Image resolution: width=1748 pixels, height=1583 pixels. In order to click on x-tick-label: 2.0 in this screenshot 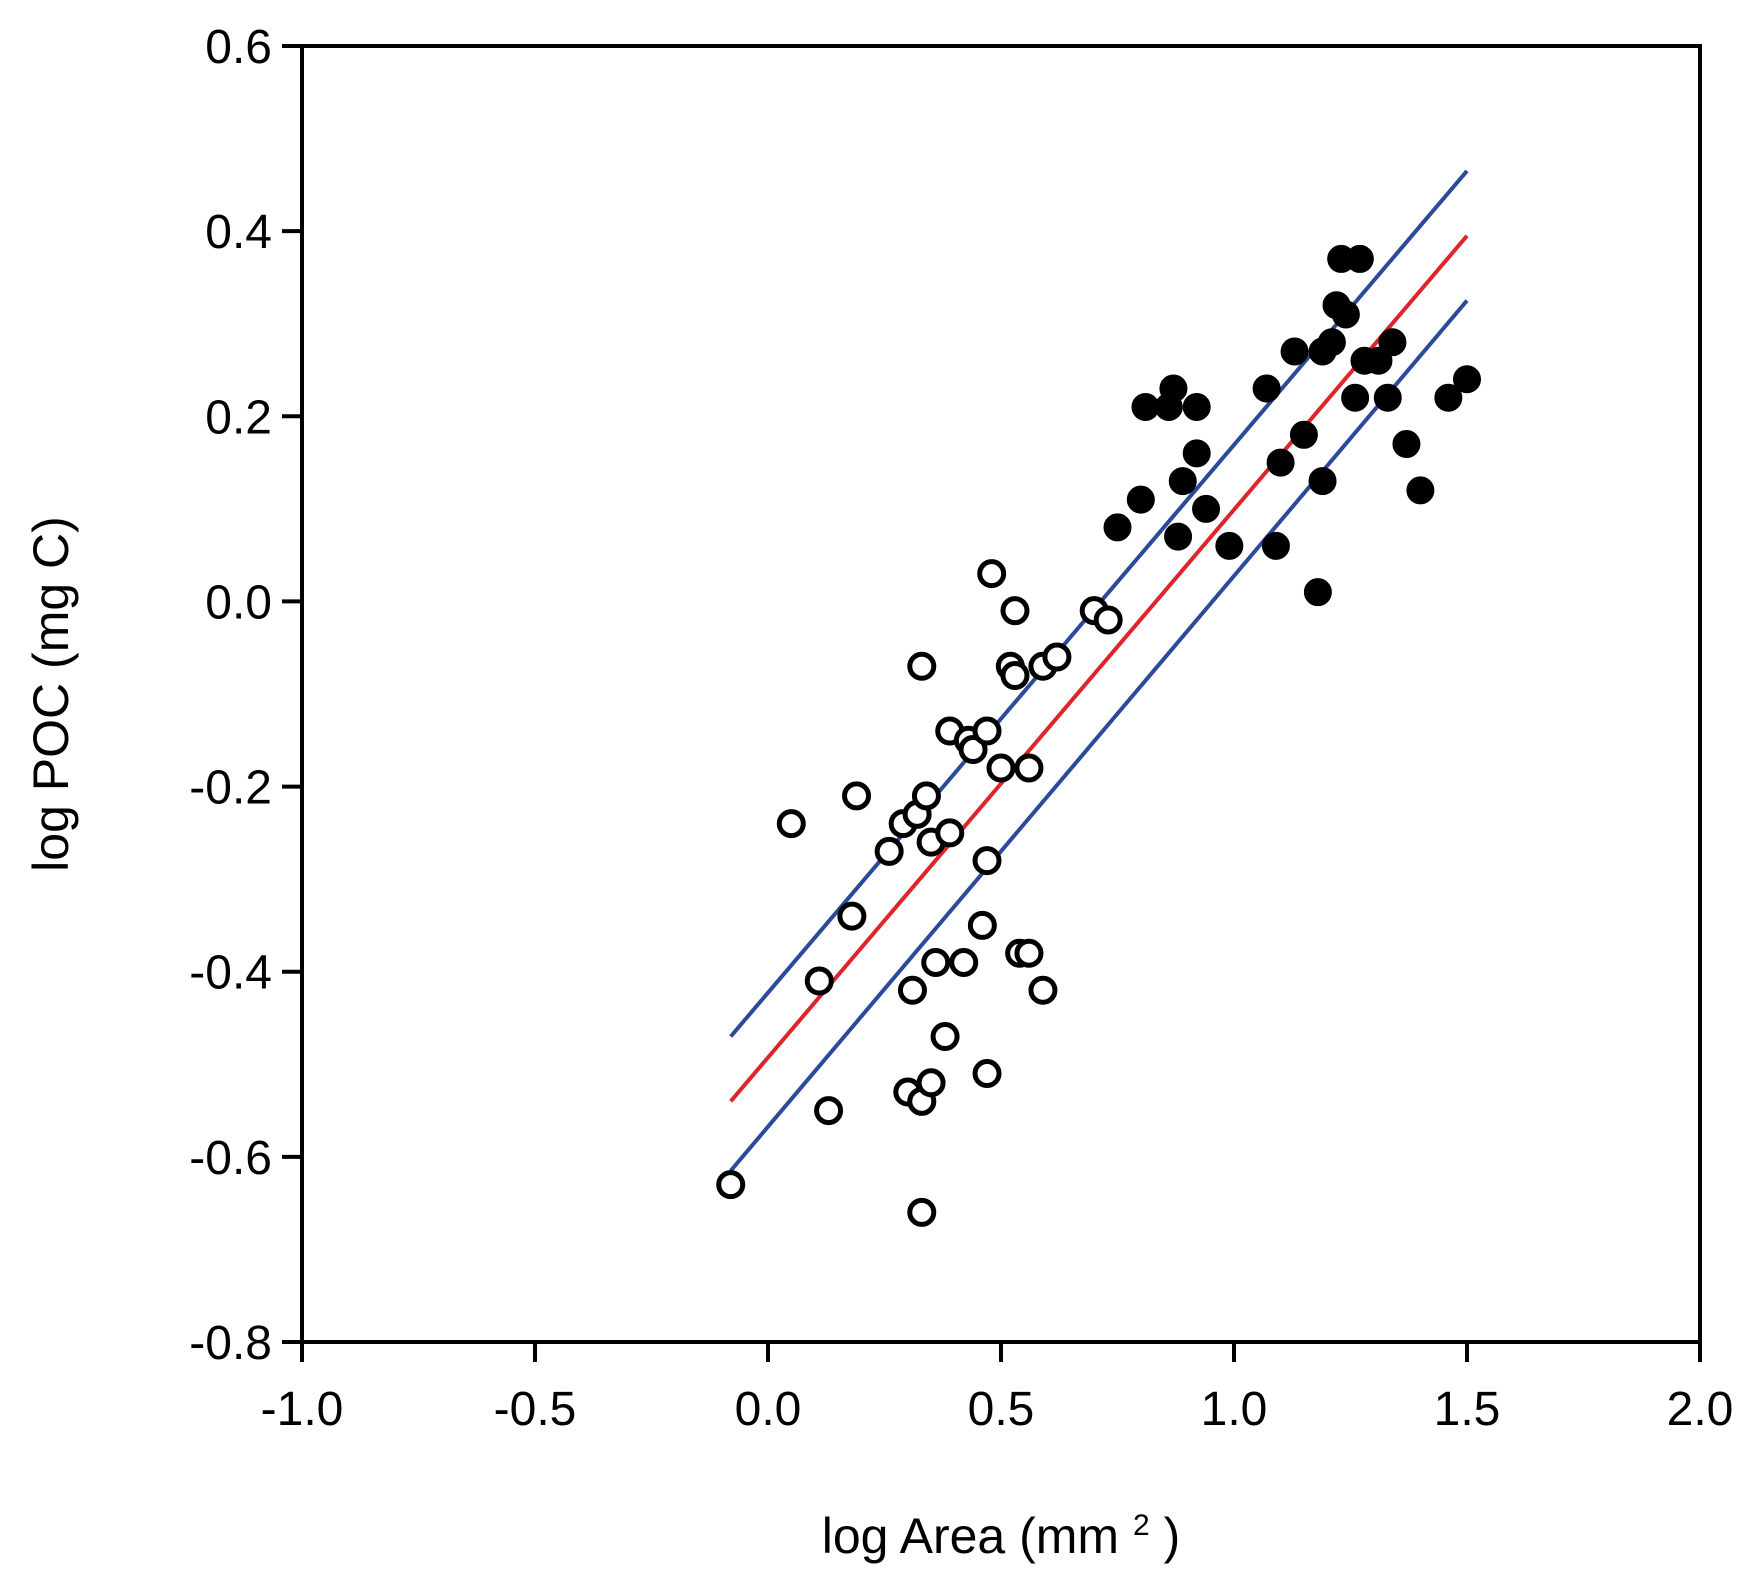, I will do `click(1700, 1409)`.